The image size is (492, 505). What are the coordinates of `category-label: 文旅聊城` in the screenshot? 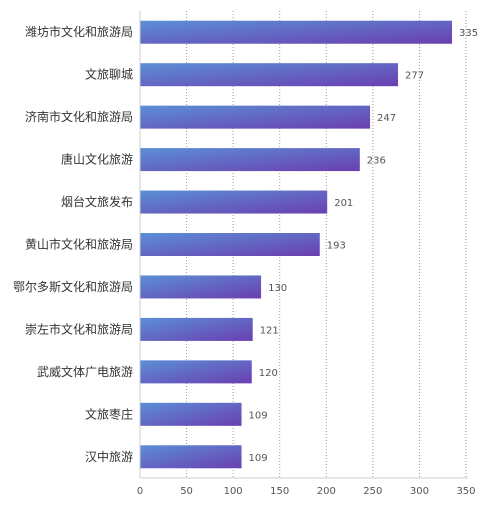 It's located at (109, 74).